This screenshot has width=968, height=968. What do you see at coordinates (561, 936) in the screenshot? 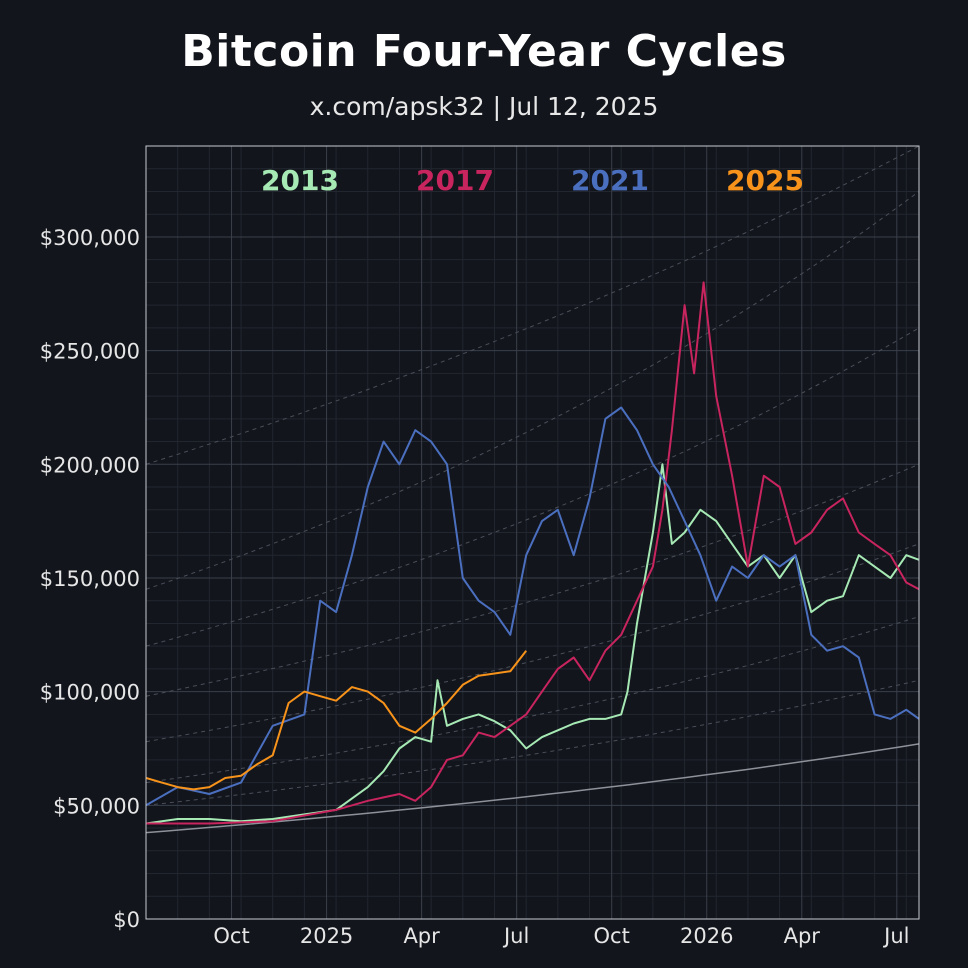
I see `x-axis-ticks: Oct 2025 Apr Jul Oct 2026 Apr Jul` at bounding box center [561, 936].